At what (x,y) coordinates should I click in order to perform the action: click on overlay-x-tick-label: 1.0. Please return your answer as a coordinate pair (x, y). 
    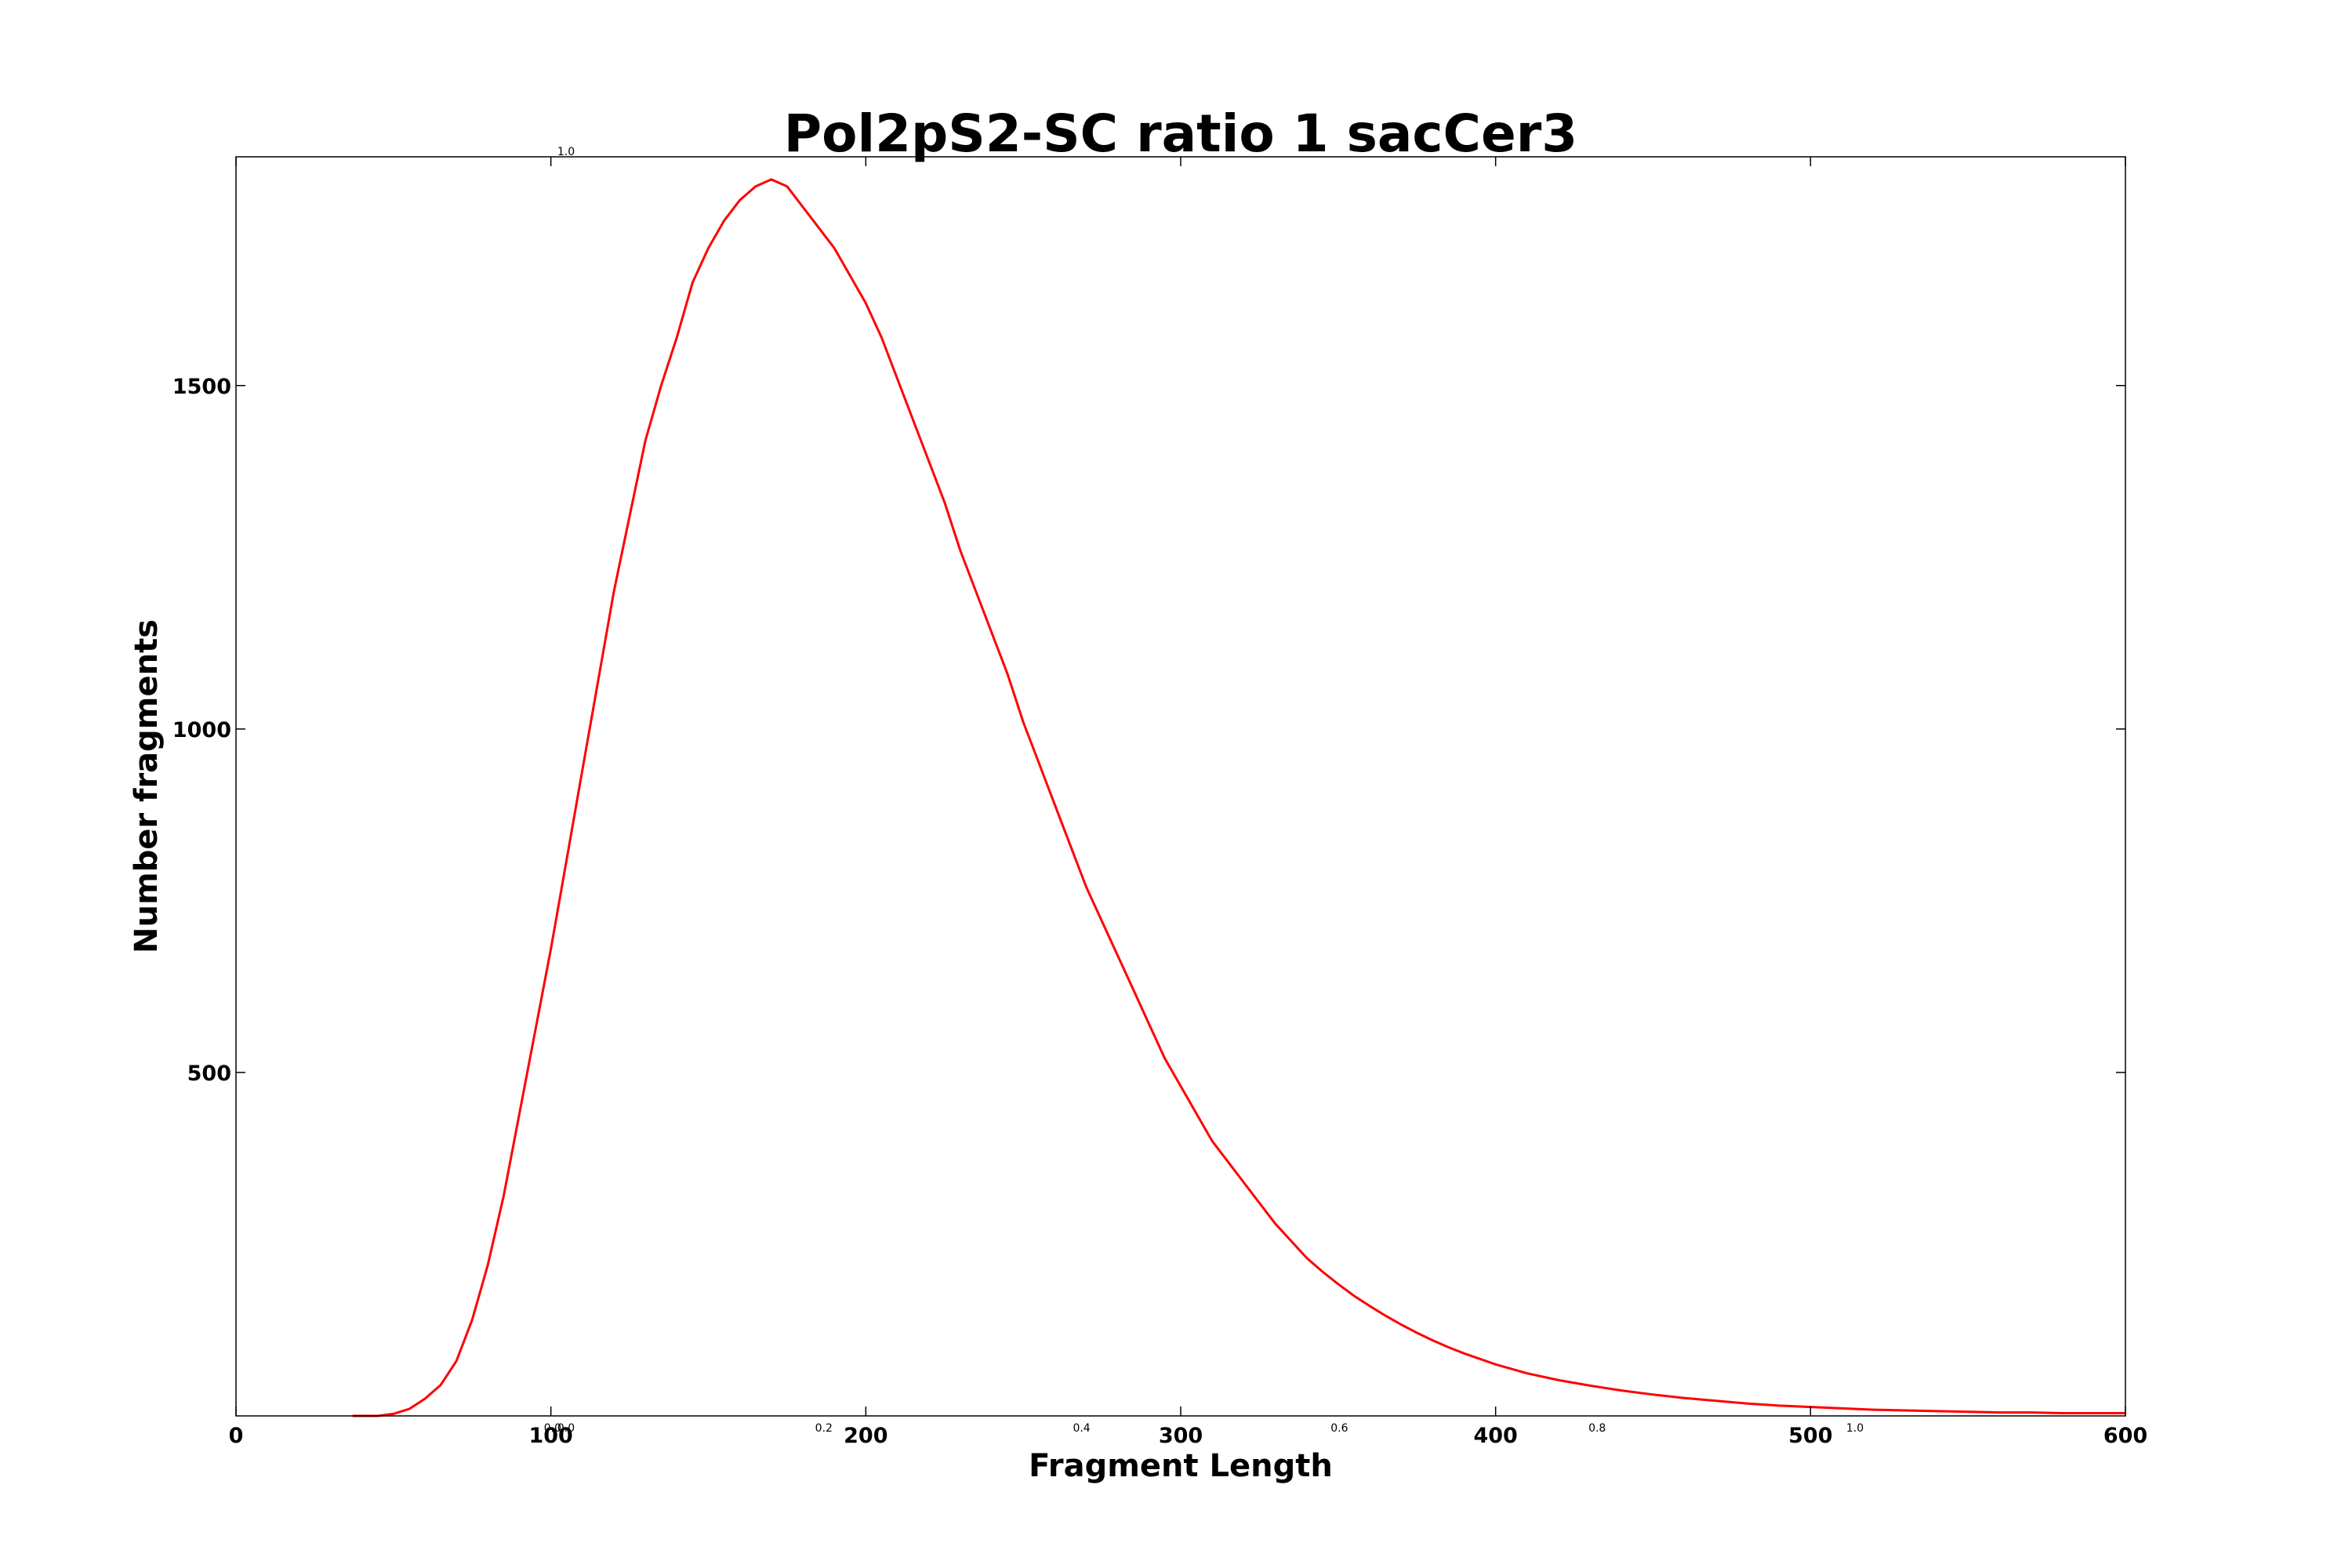
    Looking at the image, I should click on (1855, 1428).